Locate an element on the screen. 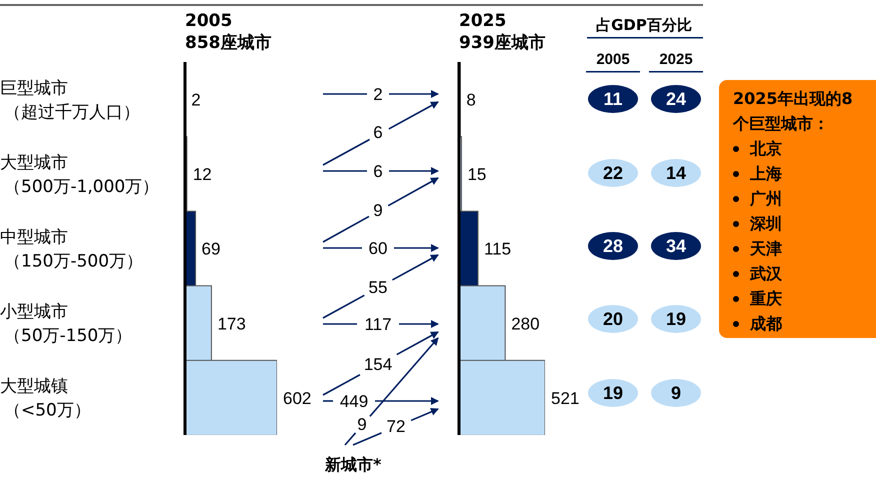 Image resolution: width=876 pixels, height=477 pixels. text: 新城市* is located at coordinates (353, 464).